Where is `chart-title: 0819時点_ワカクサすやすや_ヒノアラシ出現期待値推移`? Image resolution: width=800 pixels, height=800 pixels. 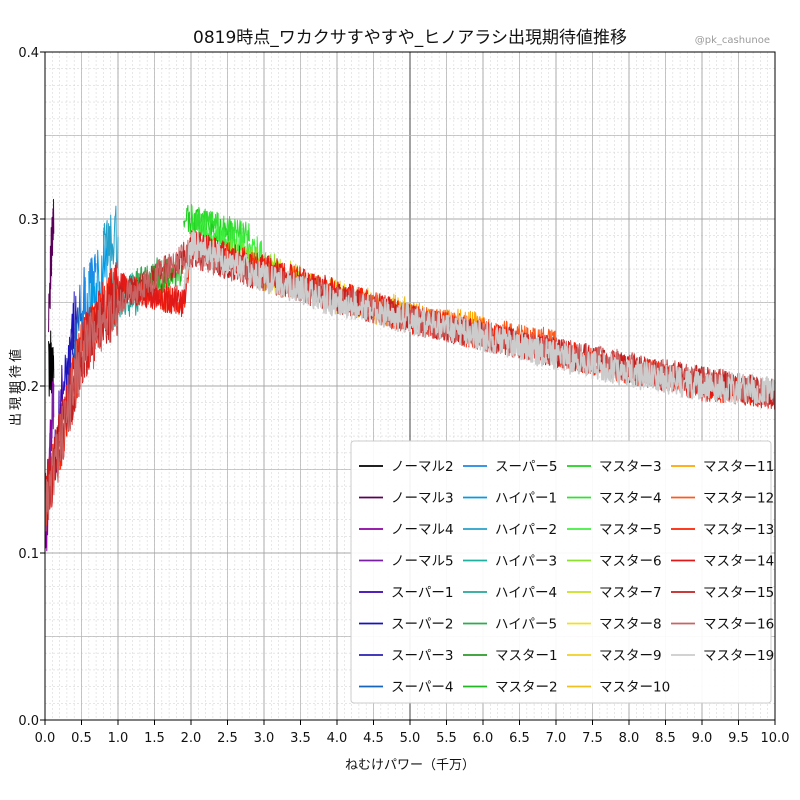
chart-title: 0819時点_ワカクサすやすや_ヒノアラシ出現期待値推移 is located at coordinates (410, 38).